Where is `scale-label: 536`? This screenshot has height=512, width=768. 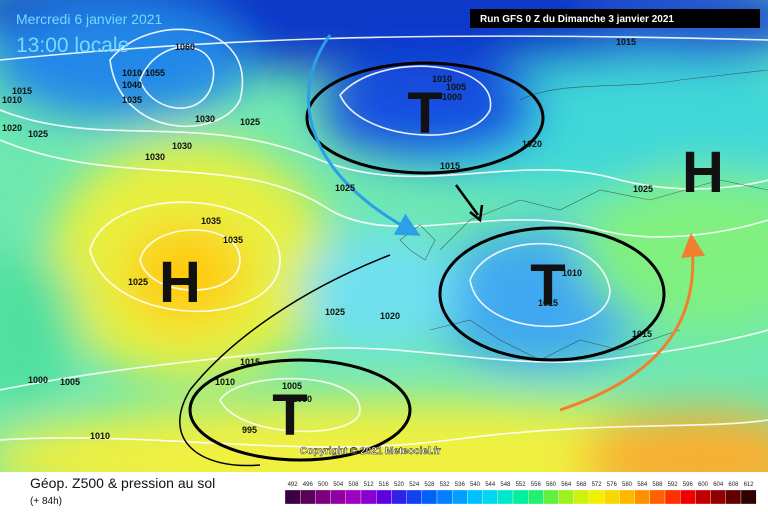
scale-label: 536 is located at coordinates (460, 485).